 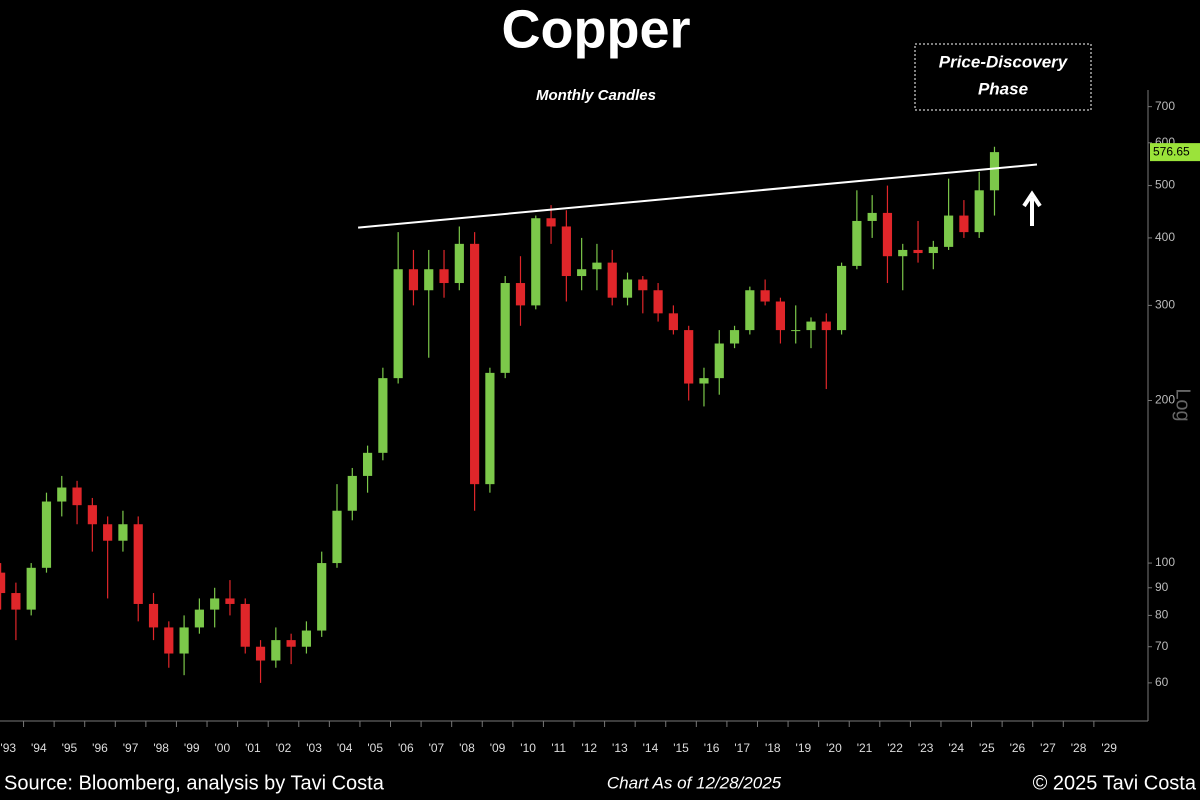 I want to click on x-tick-label: '28, so click(x=1079, y=748).